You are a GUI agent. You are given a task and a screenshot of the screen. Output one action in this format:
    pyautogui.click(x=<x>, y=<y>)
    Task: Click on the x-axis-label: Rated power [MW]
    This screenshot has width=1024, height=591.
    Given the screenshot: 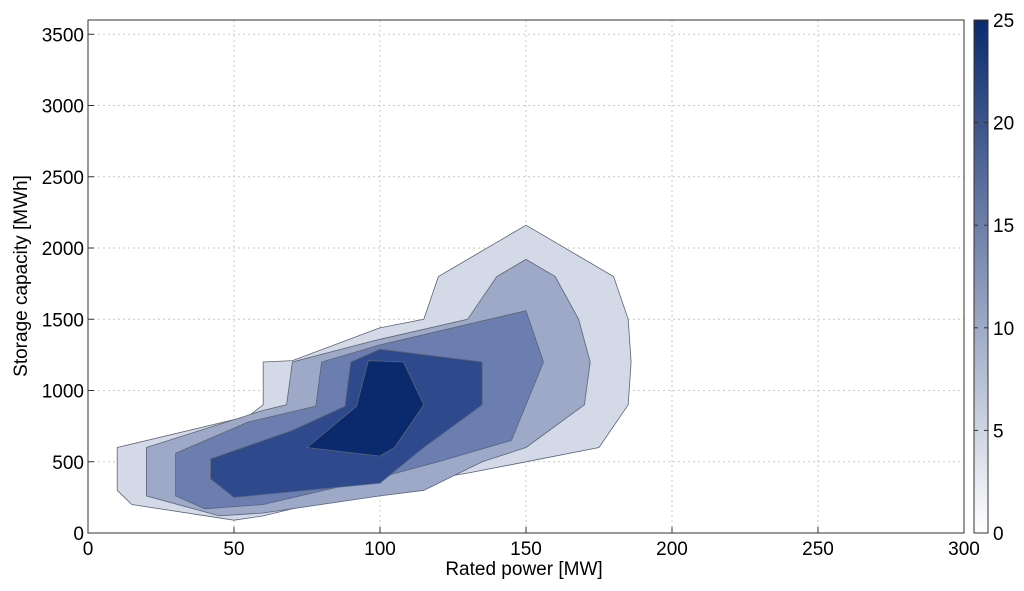 What is the action you would take?
    pyautogui.click(x=523, y=569)
    